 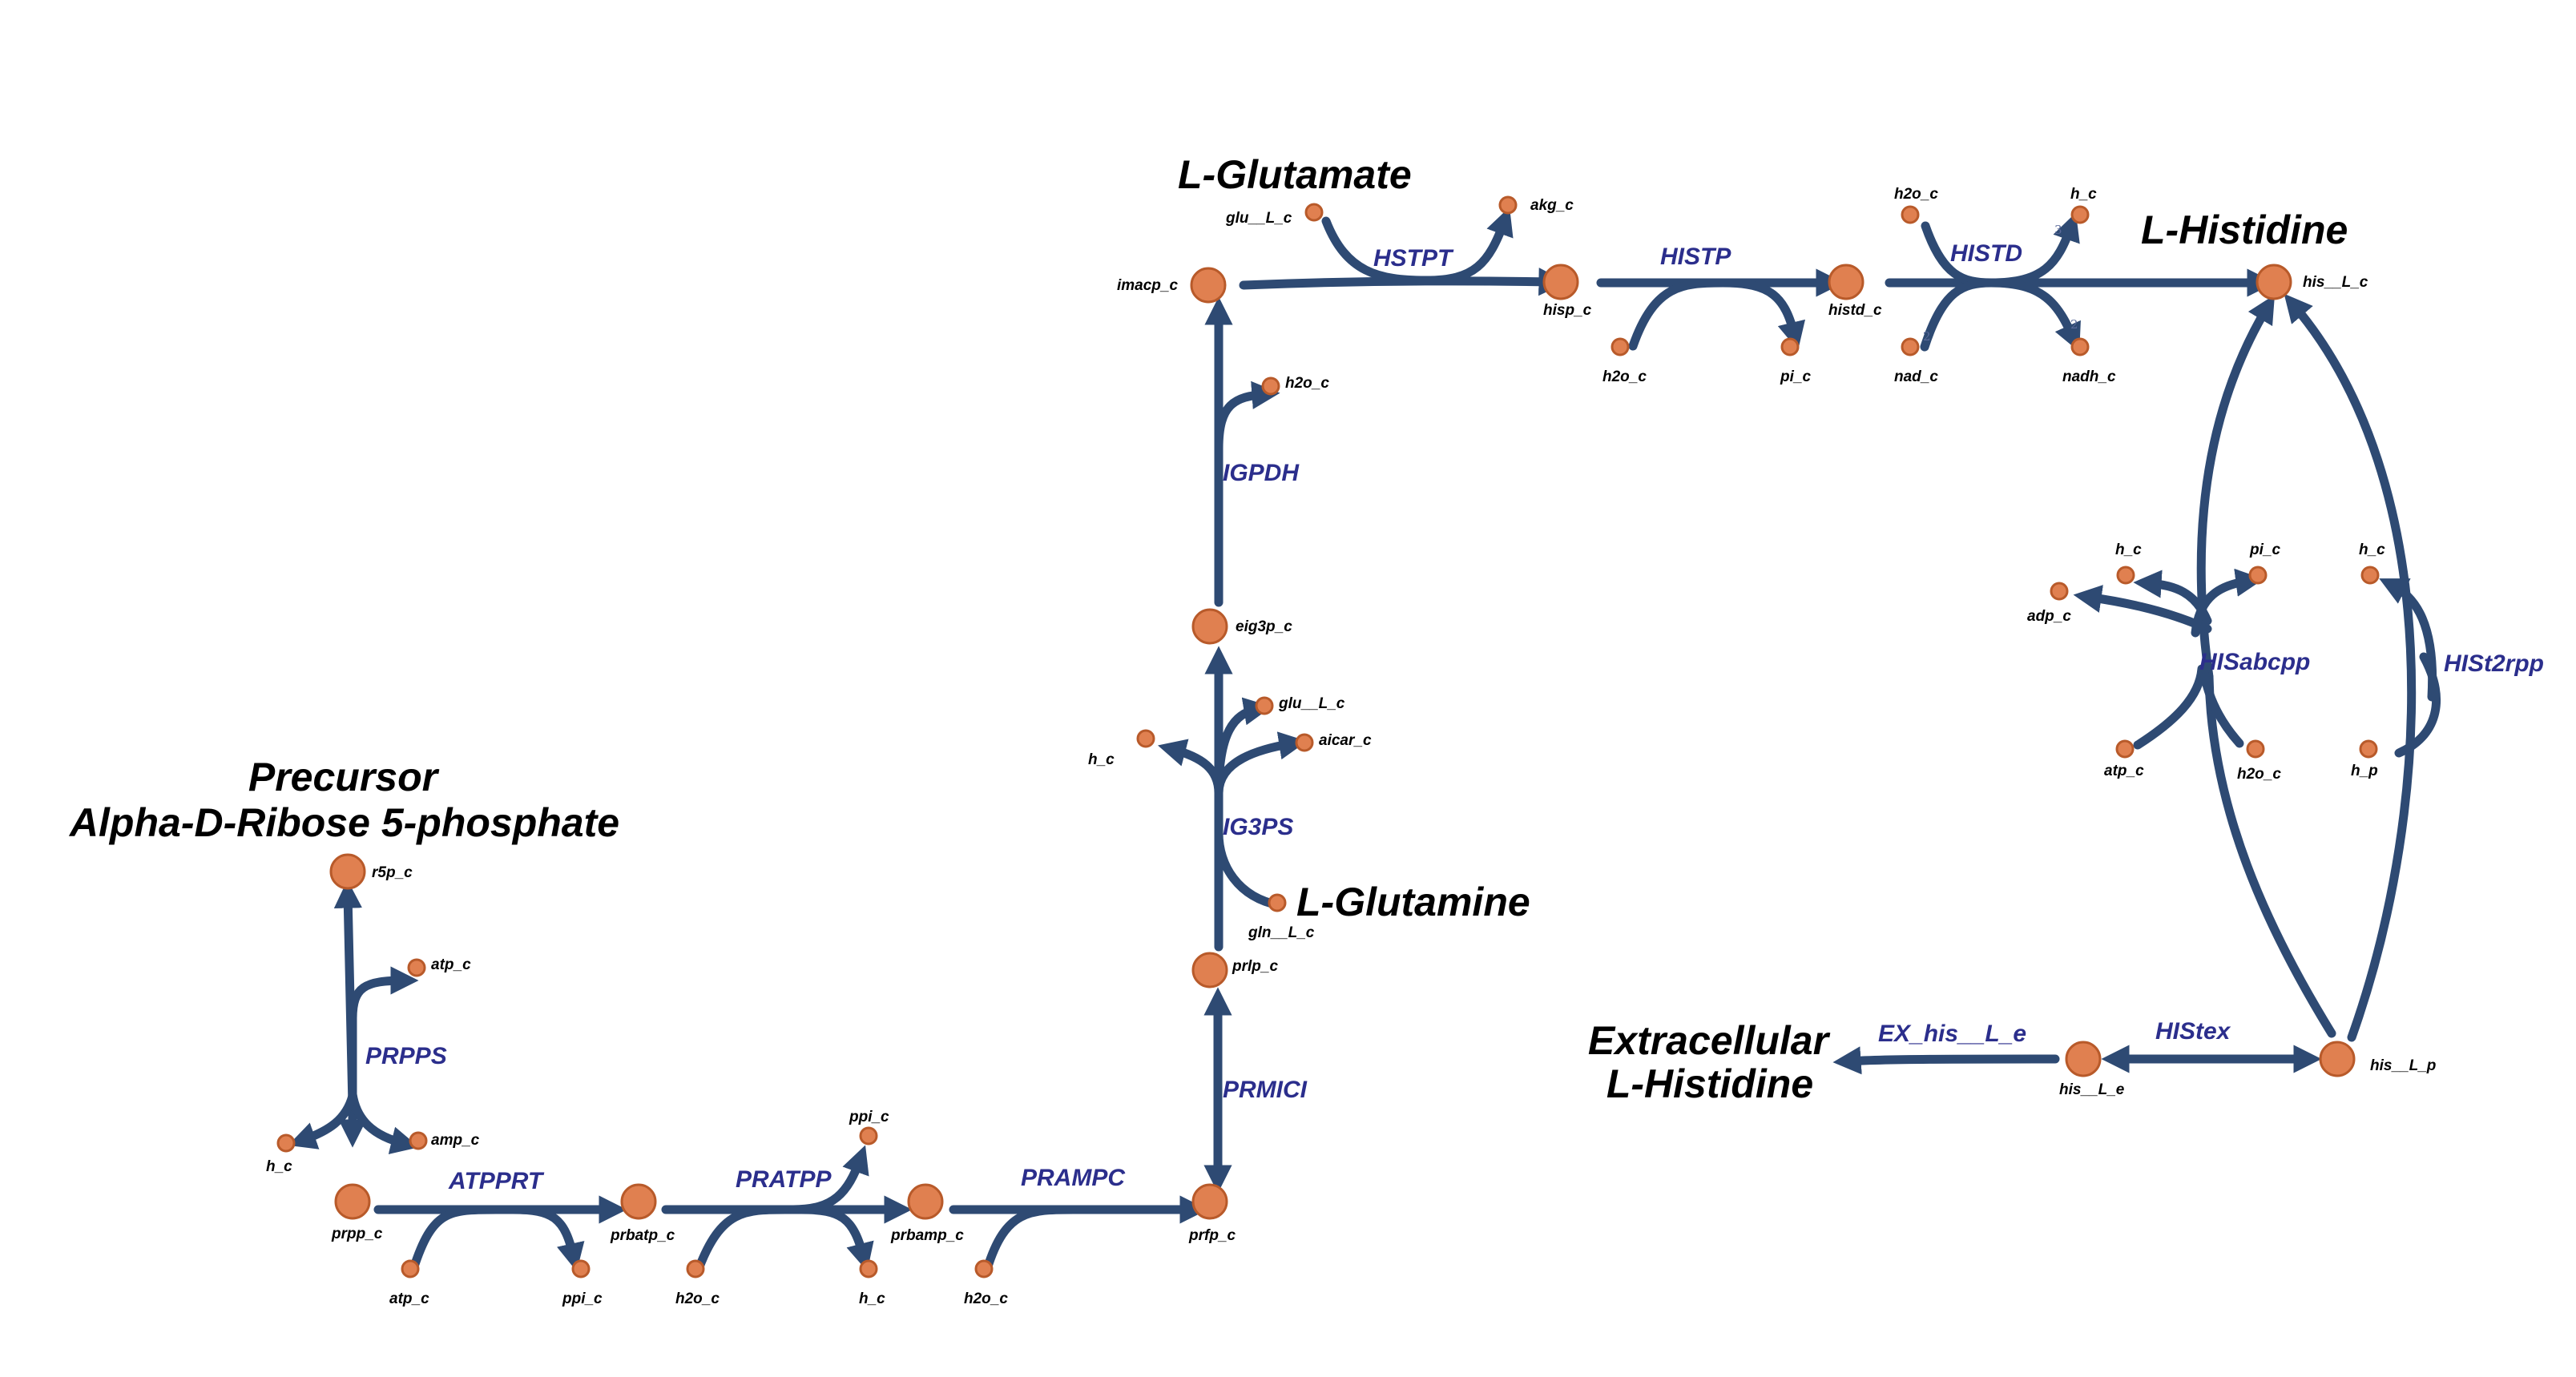 What do you see at coordinates (1345, 740) in the screenshot?
I see `label-aicar_c: aicar_c` at bounding box center [1345, 740].